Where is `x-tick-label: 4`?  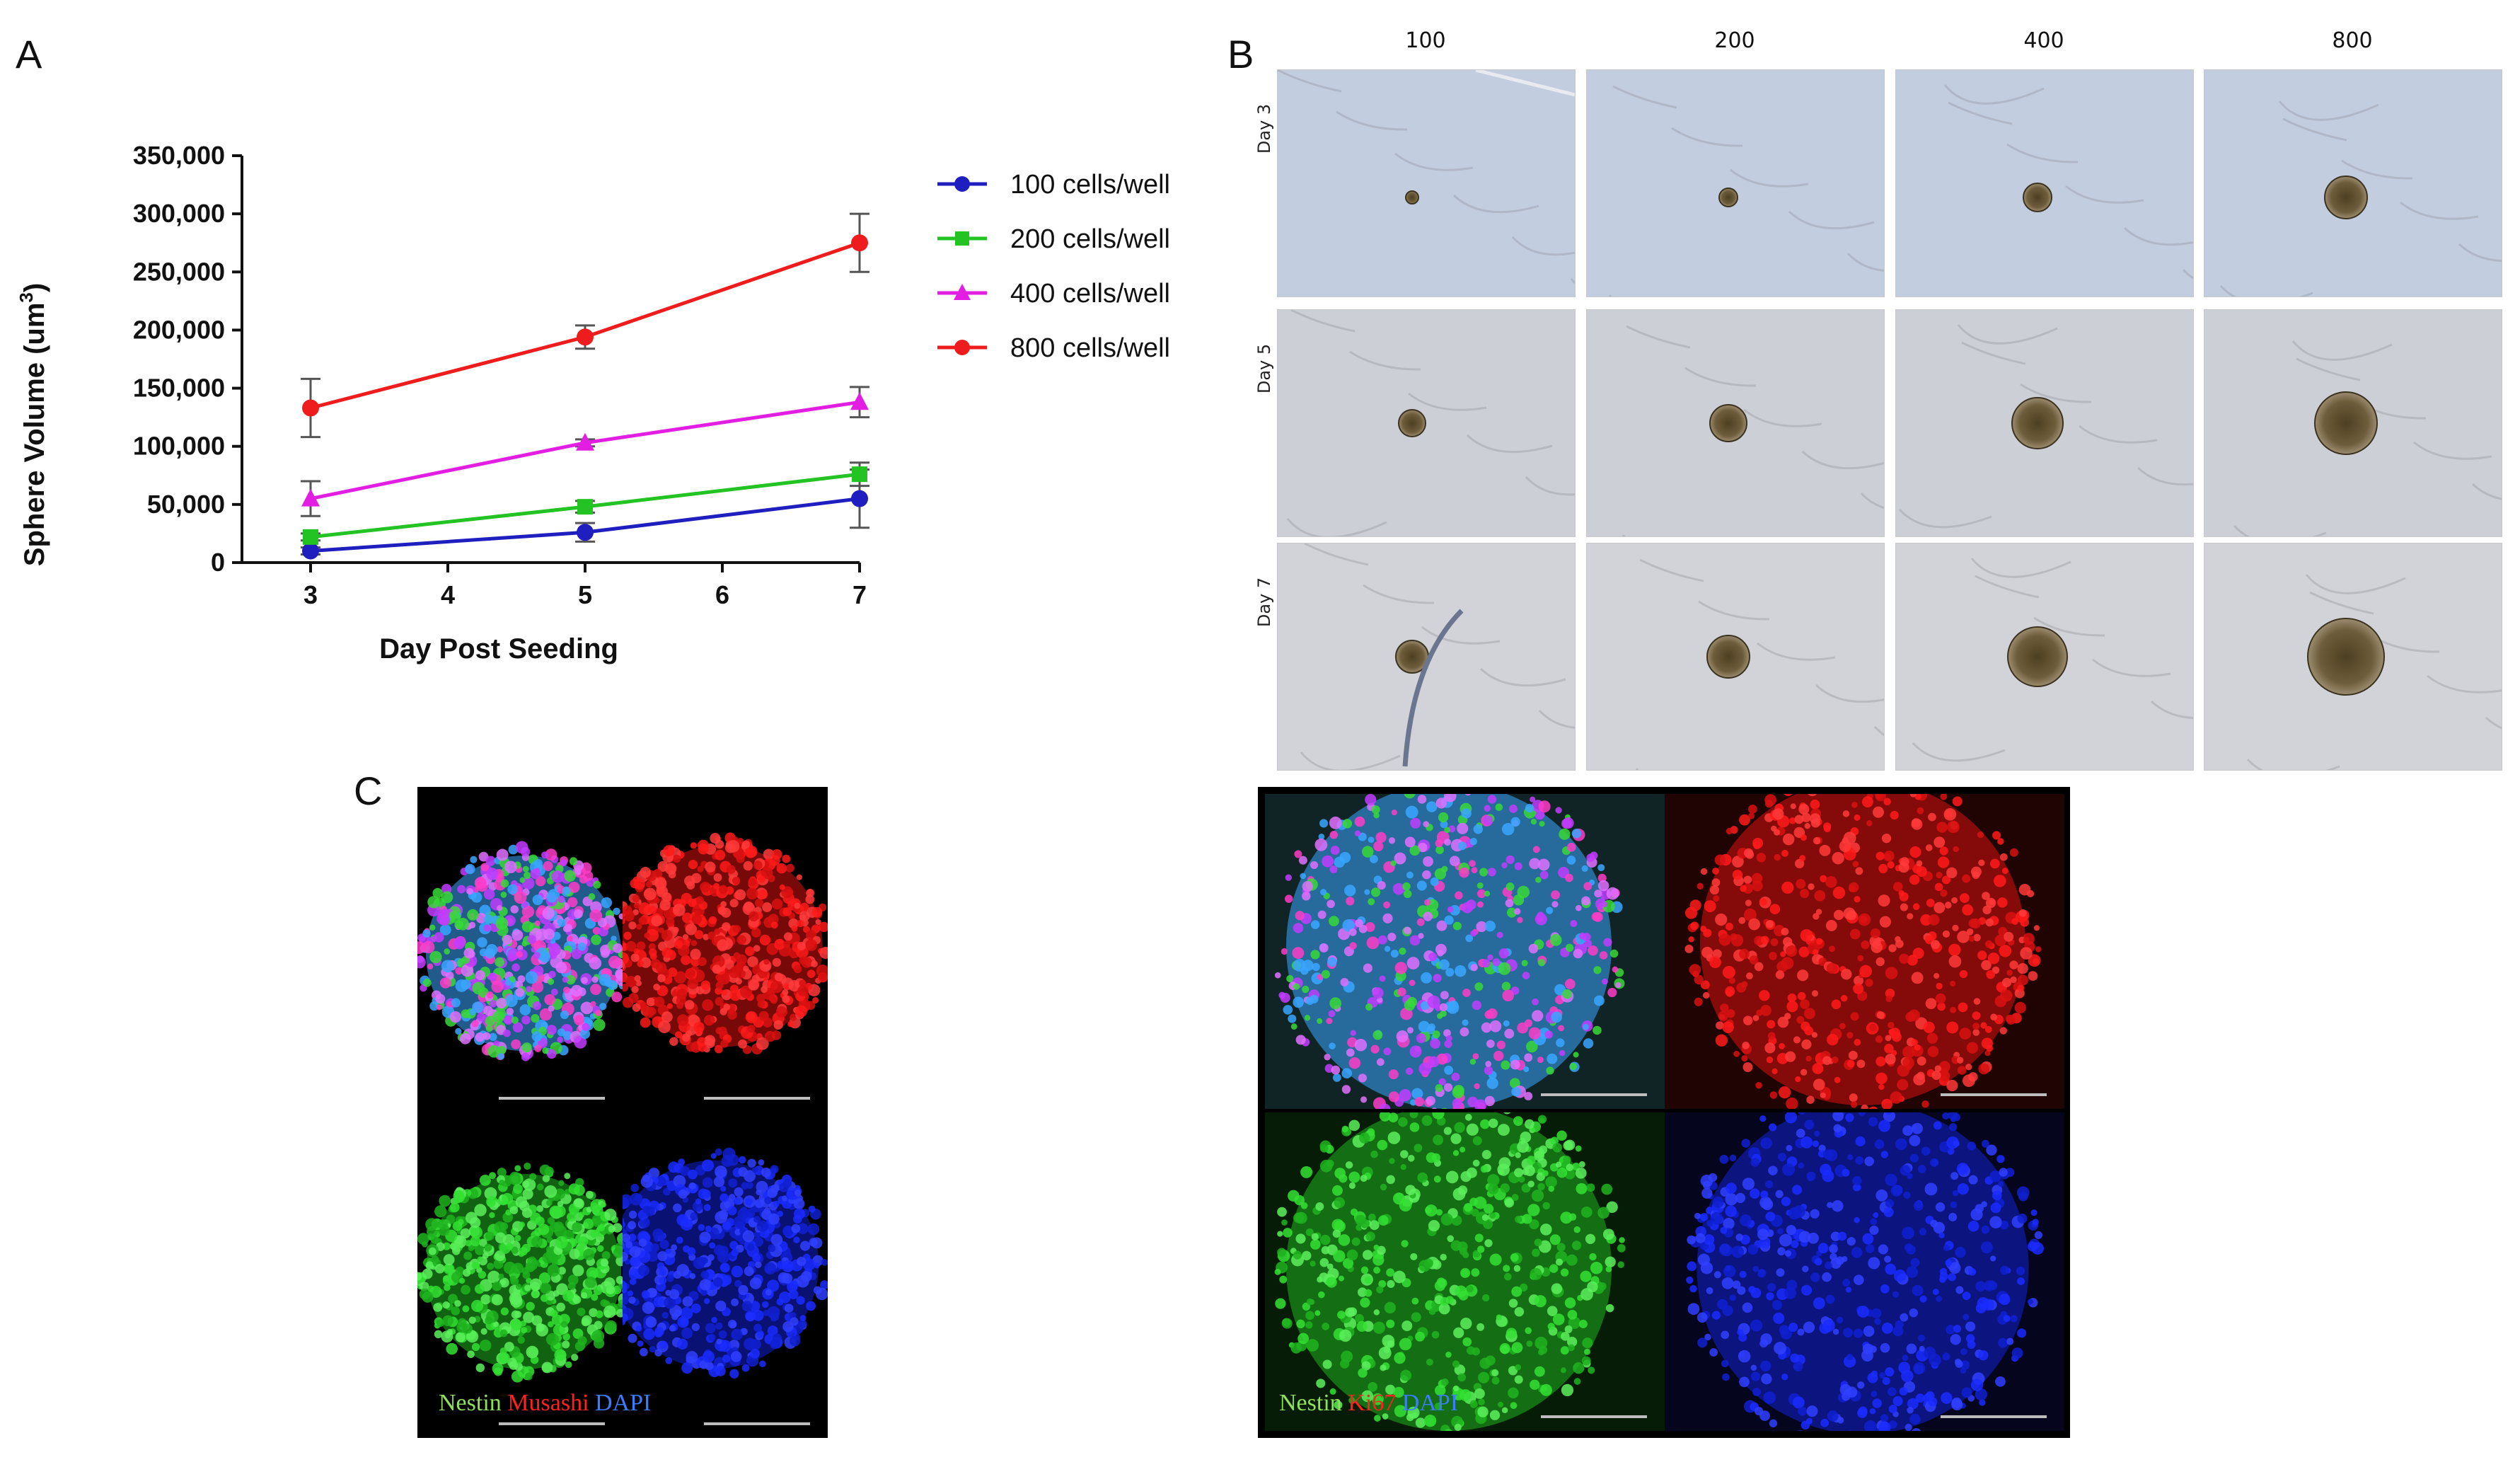
x-tick-label: 4 is located at coordinates (448, 594).